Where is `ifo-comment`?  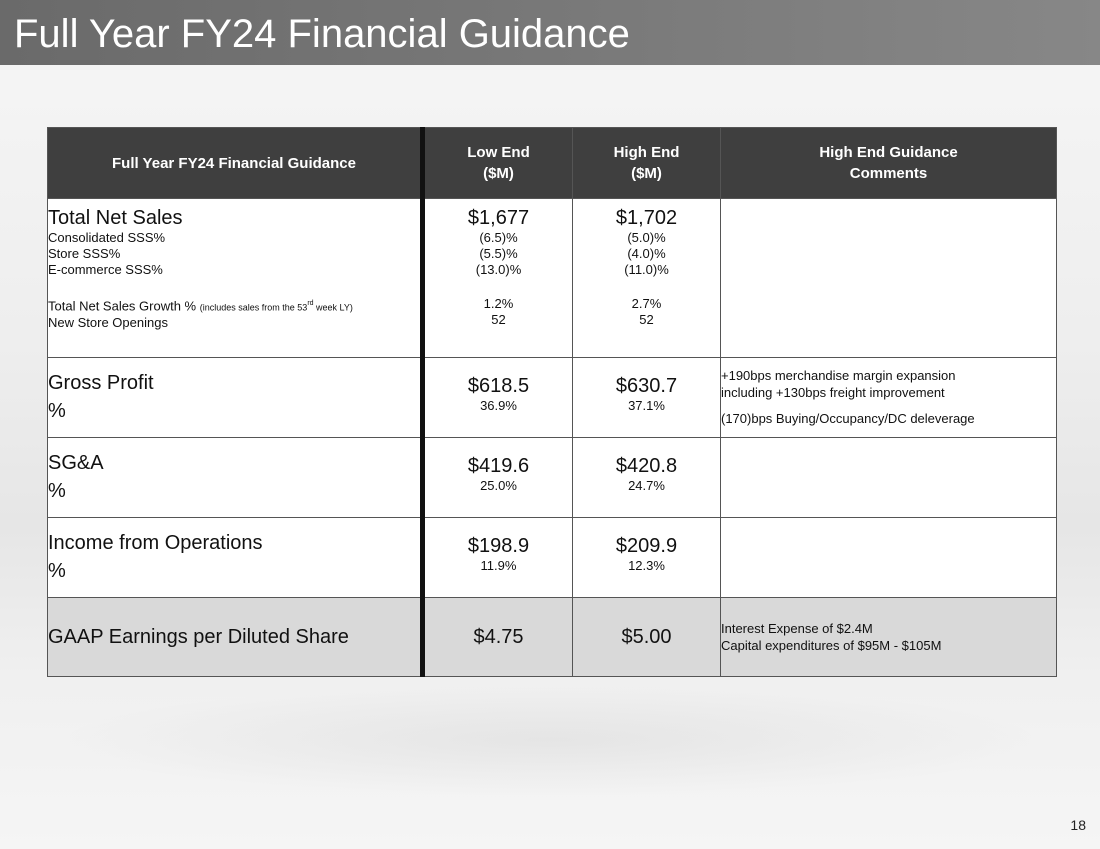 ifo-comment is located at coordinates (888, 557).